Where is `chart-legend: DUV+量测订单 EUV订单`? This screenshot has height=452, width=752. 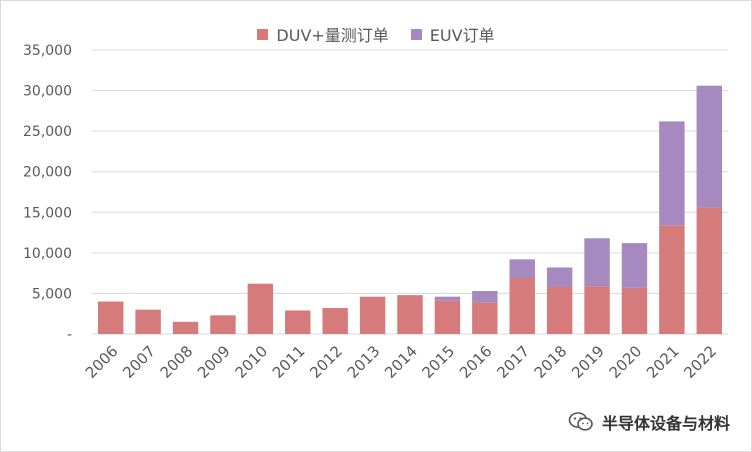 chart-legend: DUV+量测订单 EUV订单 is located at coordinates (376, 34).